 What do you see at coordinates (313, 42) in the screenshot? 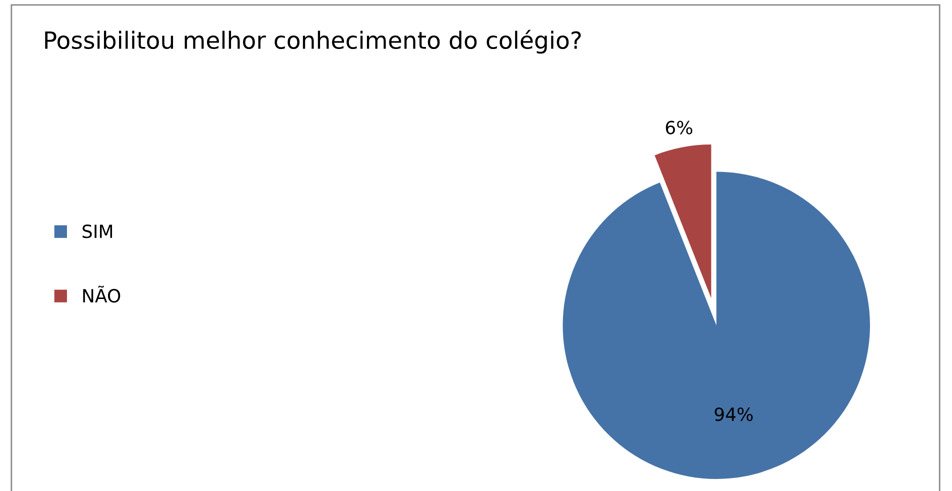
I see `chart-title: Possibilitou melhor conhecimento do colégio?` at bounding box center [313, 42].